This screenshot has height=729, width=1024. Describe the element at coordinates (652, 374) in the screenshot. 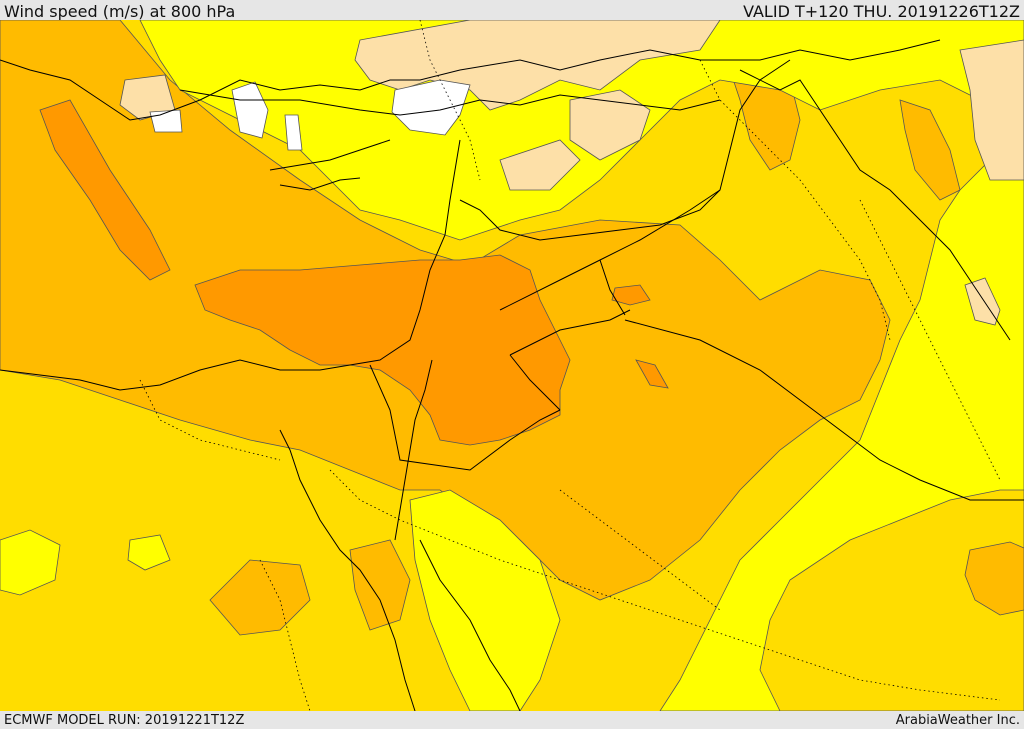

I see `field-strong-spot2` at that location.